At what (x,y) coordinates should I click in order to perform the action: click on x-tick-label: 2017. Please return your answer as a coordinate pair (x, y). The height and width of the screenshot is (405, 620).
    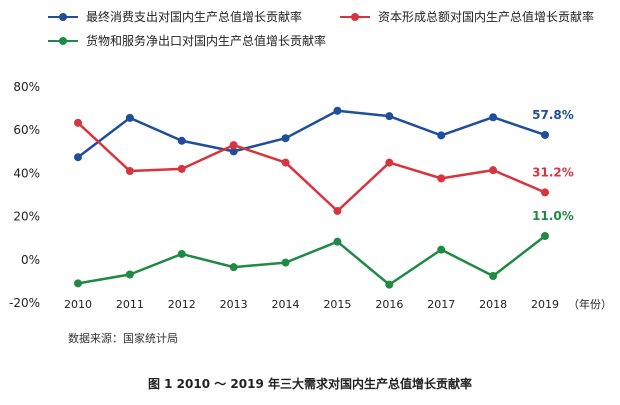
    Looking at the image, I should click on (441, 304).